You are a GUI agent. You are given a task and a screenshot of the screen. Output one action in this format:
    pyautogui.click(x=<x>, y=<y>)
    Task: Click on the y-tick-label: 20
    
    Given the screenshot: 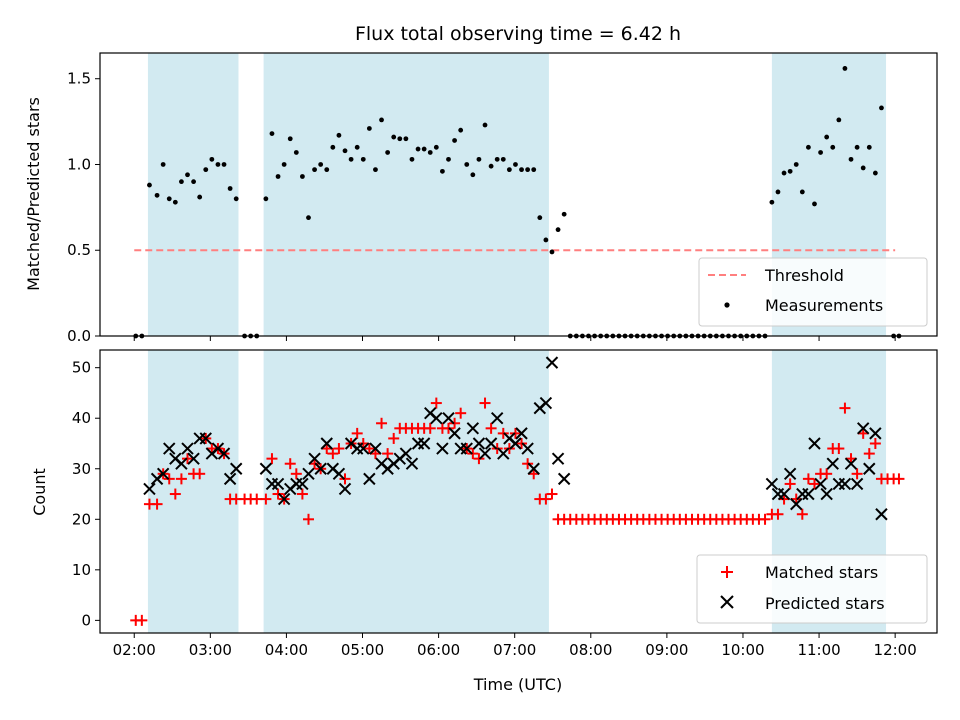 What is the action you would take?
    pyautogui.click(x=81, y=519)
    